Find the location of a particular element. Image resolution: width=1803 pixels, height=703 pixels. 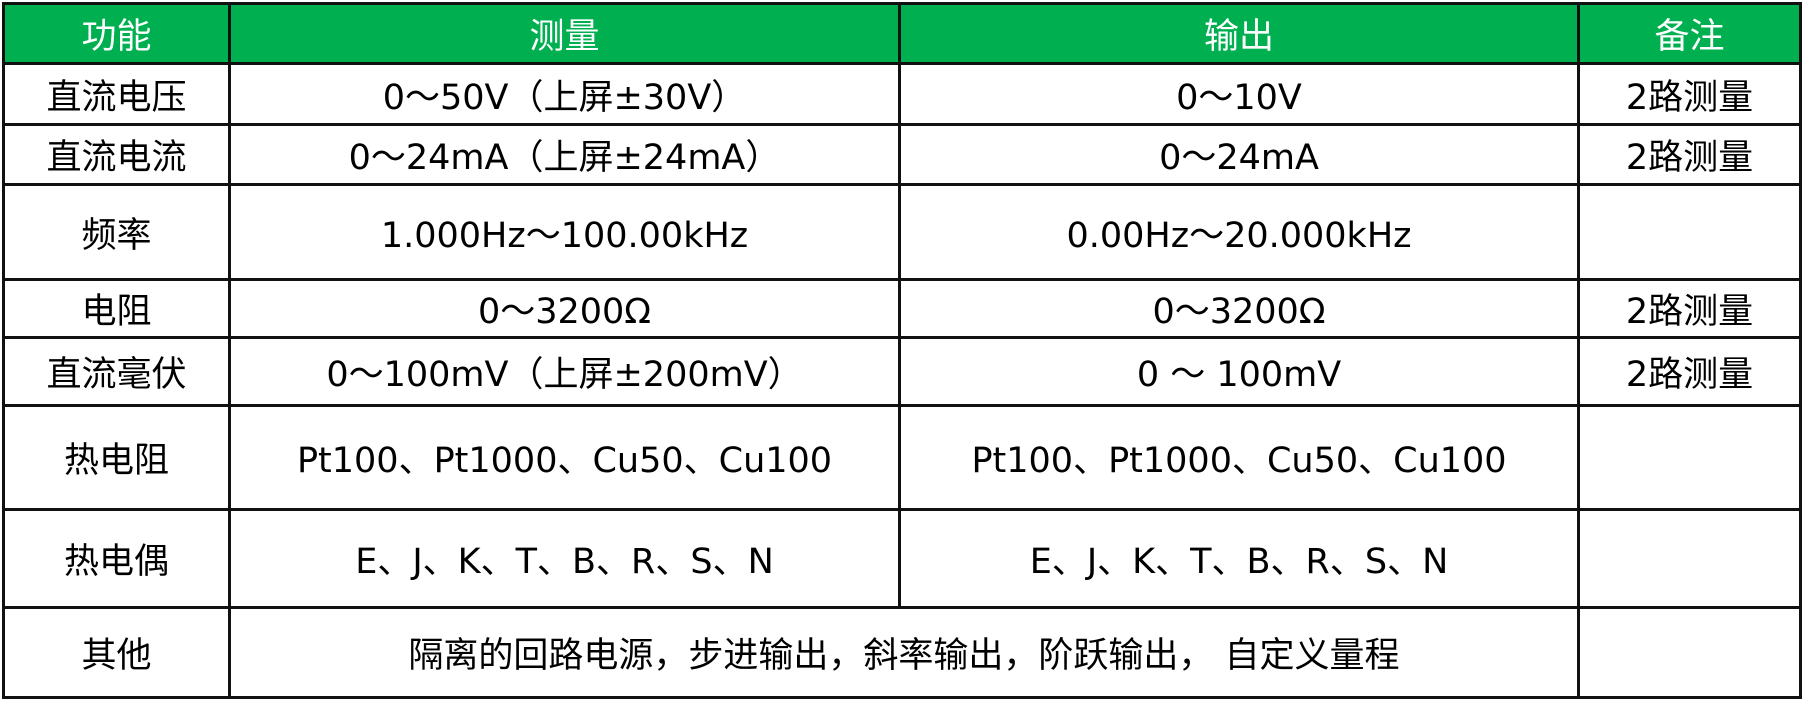

cell-measure: 1.000Hz～100.00kHz is located at coordinates (564, 232).